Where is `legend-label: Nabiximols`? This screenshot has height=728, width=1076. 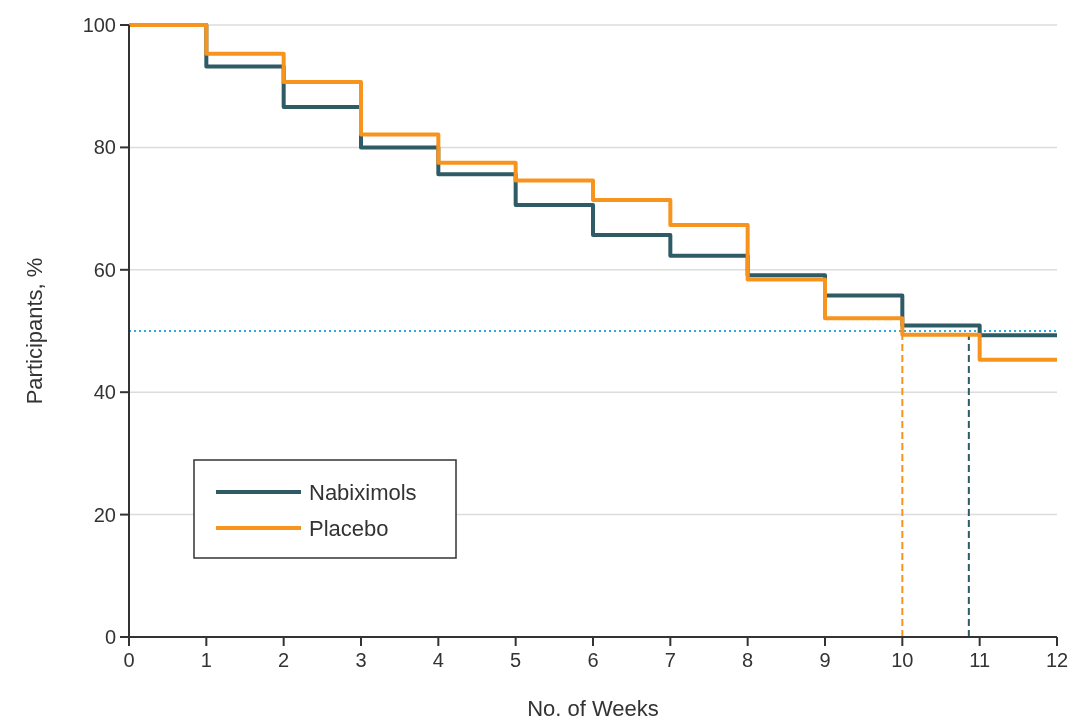 legend-label: Nabiximols is located at coordinates (363, 492).